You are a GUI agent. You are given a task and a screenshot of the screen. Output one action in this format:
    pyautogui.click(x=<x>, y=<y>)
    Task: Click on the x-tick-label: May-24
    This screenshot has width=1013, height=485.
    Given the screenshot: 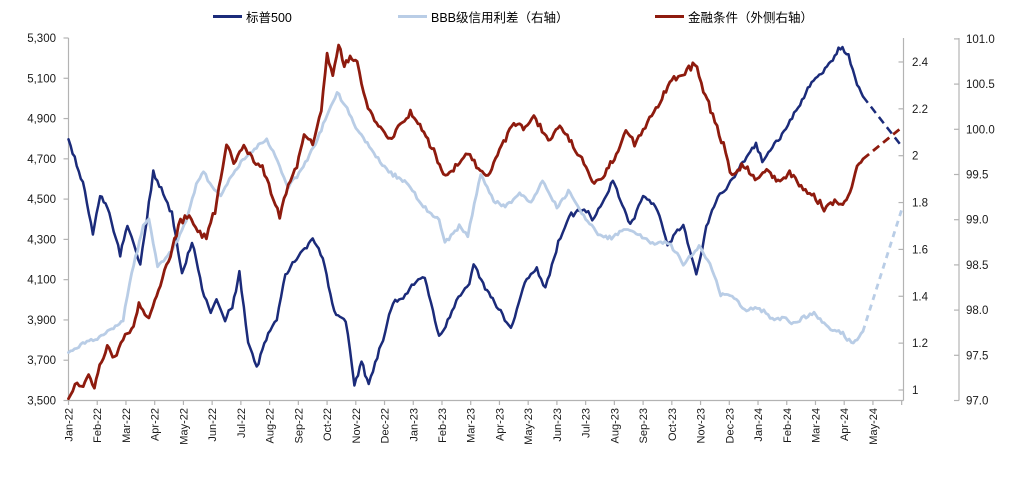 What is the action you would take?
    pyautogui.click(x=874, y=426)
    